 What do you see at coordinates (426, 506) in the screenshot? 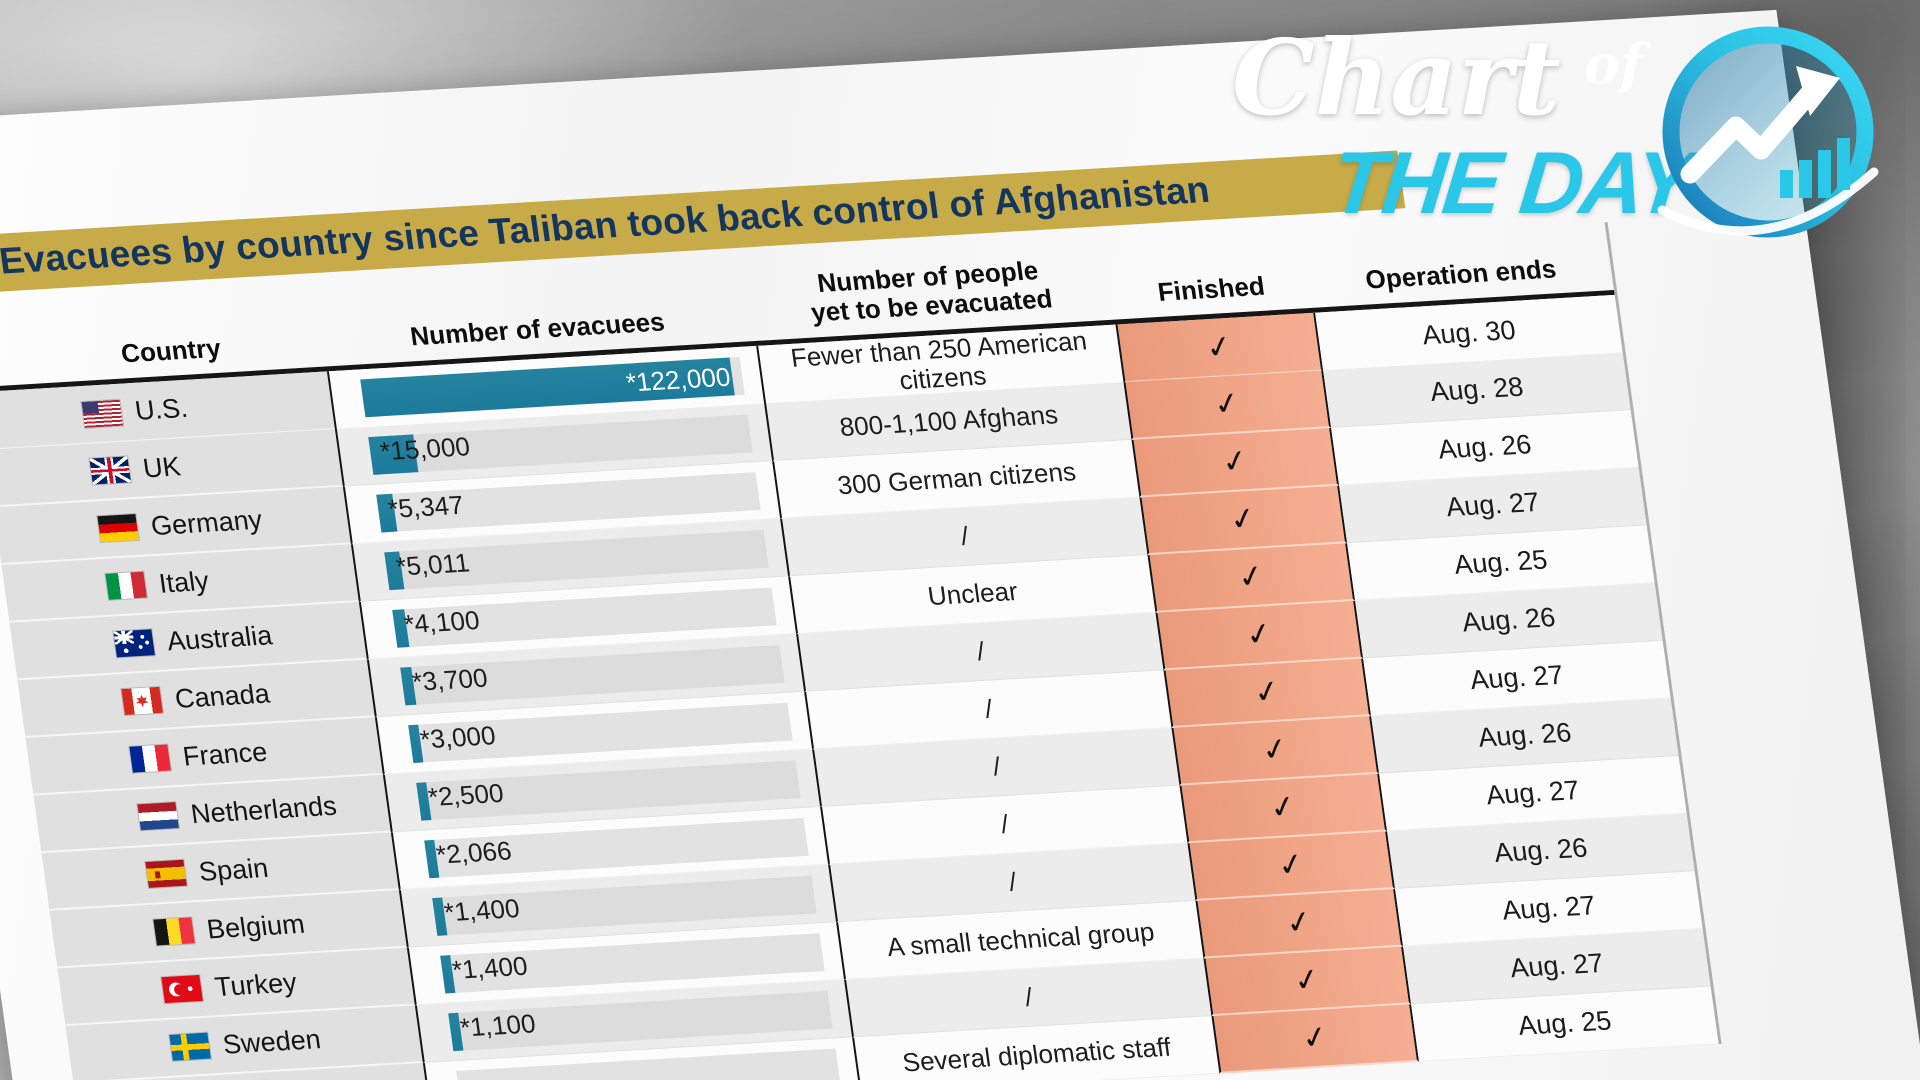
I see `evacuees-value-label: *5,347` at bounding box center [426, 506].